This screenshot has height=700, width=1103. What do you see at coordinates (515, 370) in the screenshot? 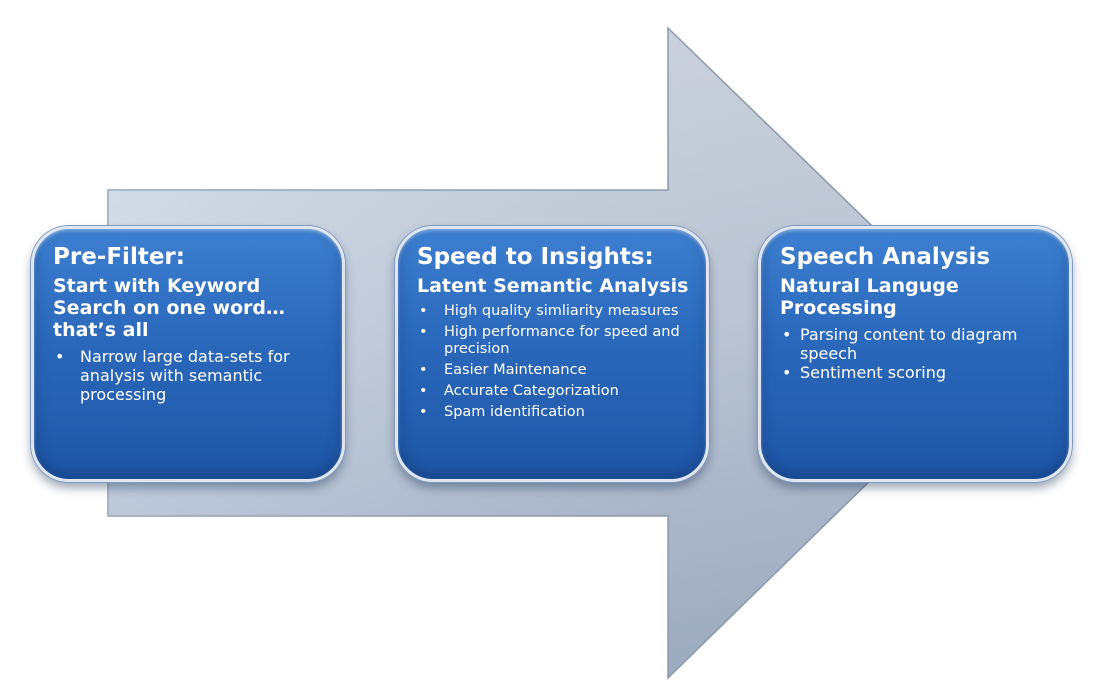
I see `bullet-text: Easier Maintenance` at bounding box center [515, 370].